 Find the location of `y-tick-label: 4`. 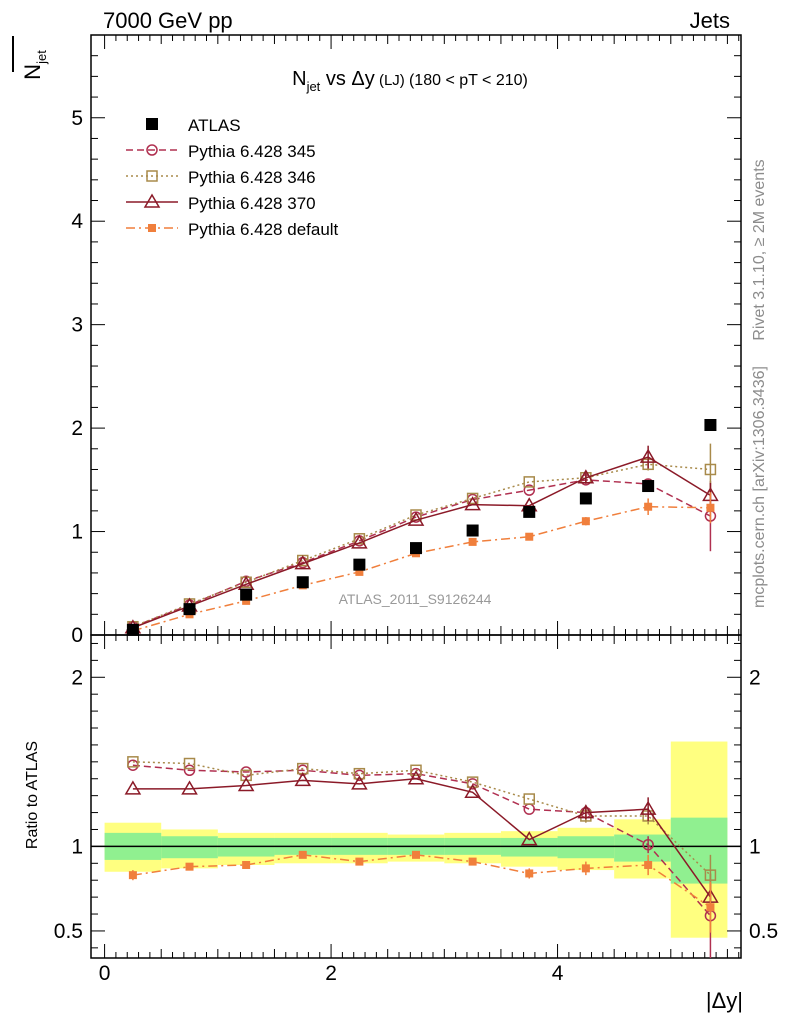

y-tick-label: 4 is located at coordinates (77, 221).